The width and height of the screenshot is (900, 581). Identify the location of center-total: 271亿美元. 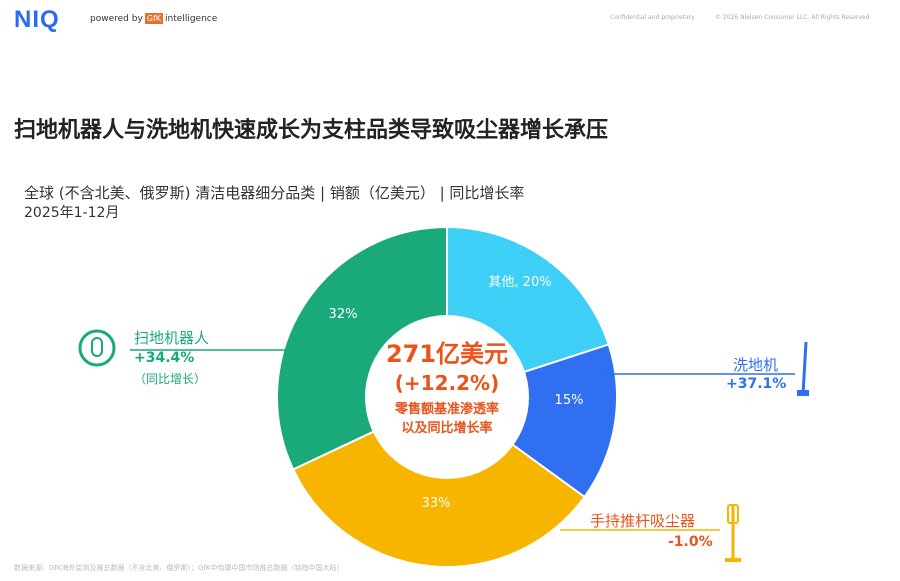
(447, 354).